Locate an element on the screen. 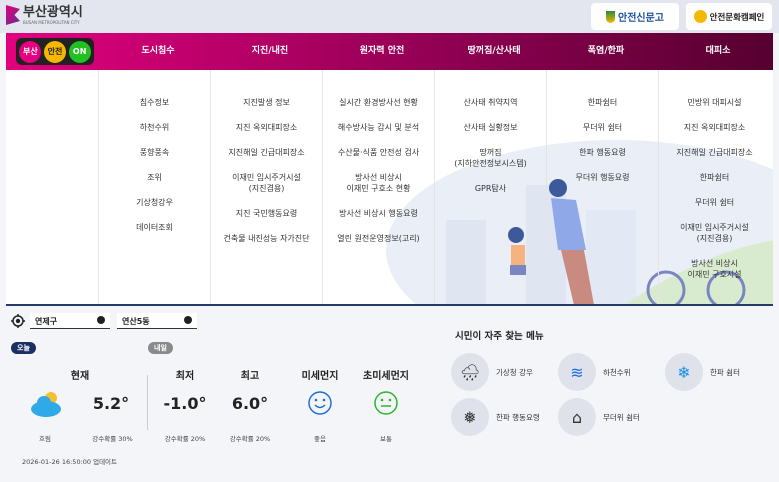 The height and width of the screenshot is (482, 779). light-yellow: 안전 is located at coordinates (54, 51).